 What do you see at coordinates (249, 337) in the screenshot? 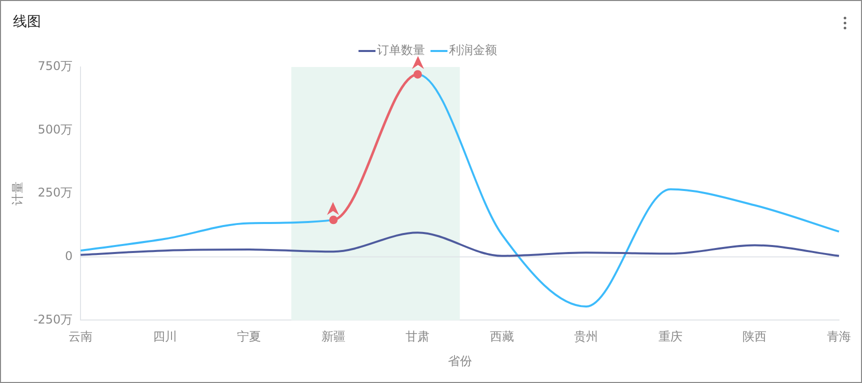
I see `x-tick-label: 宁夏` at bounding box center [249, 337].